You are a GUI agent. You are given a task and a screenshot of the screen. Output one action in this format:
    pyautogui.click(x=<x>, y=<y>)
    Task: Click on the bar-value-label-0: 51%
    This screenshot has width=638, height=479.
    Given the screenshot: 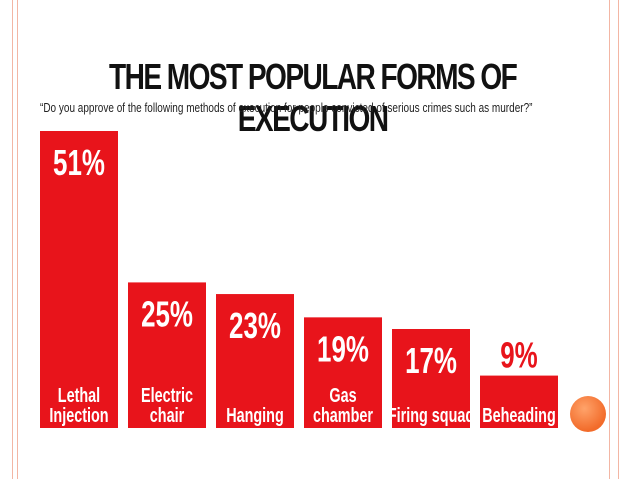 What is the action you would take?
    pyautogui.click(x=79, y=163)
    